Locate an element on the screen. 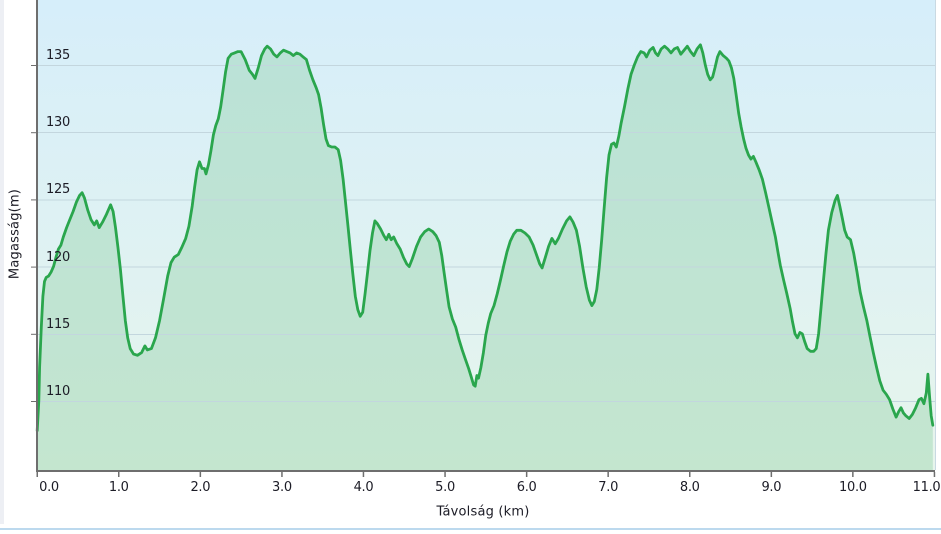  x-tick-label: 11.0 is located at coordinates (926, 487).